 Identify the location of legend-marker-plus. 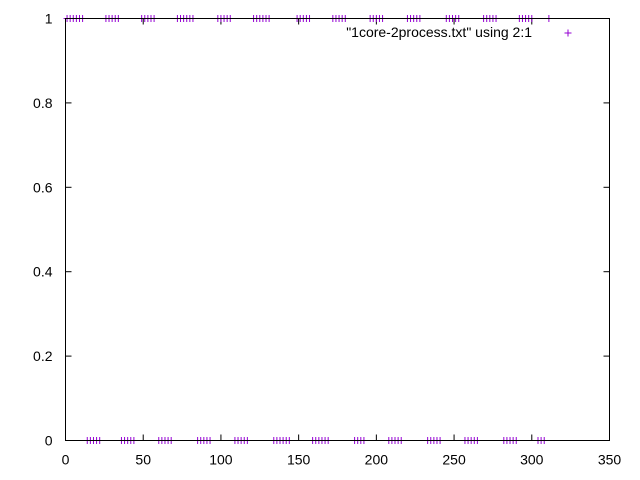
(568, 33).